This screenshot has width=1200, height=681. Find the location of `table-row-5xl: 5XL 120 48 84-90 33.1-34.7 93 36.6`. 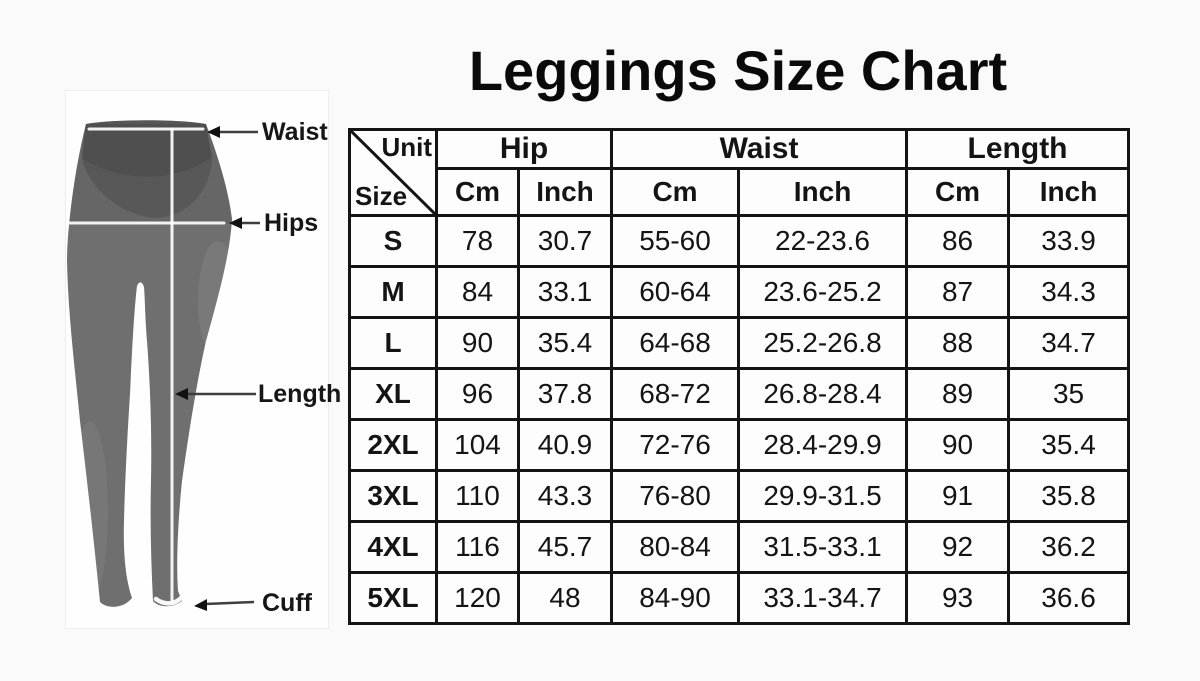

table-row-5xl: 5XL 120 48 84-90 33.1-34.7 93 36.6 is located at coordinates (739, 598).